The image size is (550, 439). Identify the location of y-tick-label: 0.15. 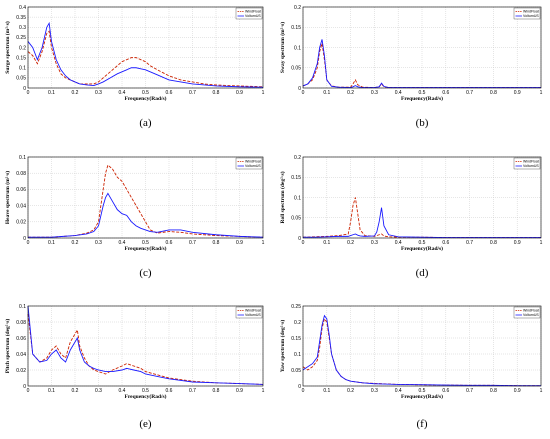
(296, 339).